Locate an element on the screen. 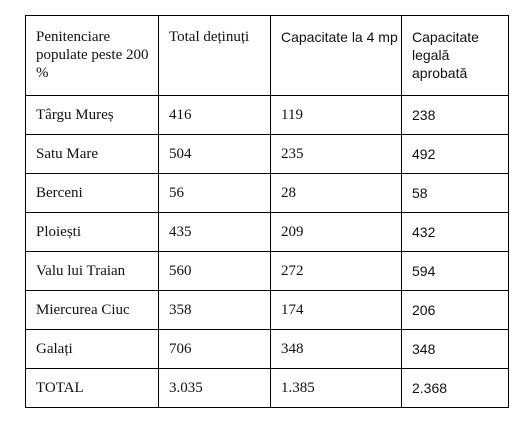 This screenshot has width=532, height=428. cell-prison-name: Târgu Mureș is located at coordinates (92, 115).